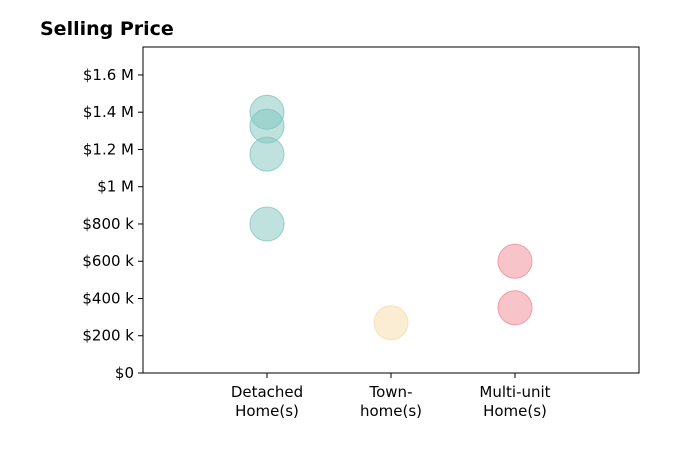 This screenshot has width=679, height=462. What do you see at coordinates (514, 401) in the screenshot?
I see `x-tick-label: Multi-unit Home(s)` at bounding box center [514, 401].